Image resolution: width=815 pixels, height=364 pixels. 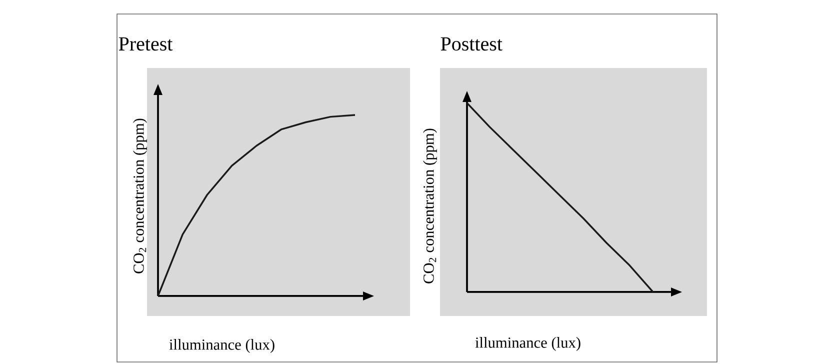 I want to click on chart-title: Pretest, so click(x=145, y=44).